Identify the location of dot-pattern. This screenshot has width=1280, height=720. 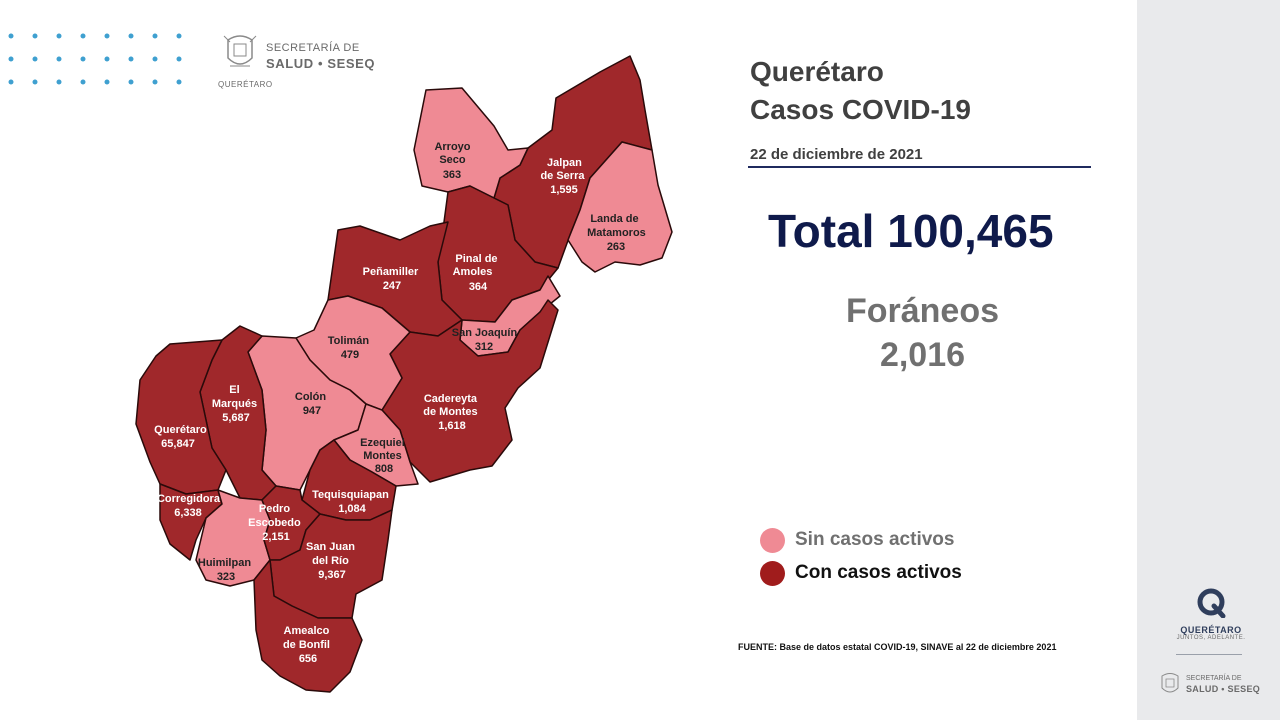
(95, 59).